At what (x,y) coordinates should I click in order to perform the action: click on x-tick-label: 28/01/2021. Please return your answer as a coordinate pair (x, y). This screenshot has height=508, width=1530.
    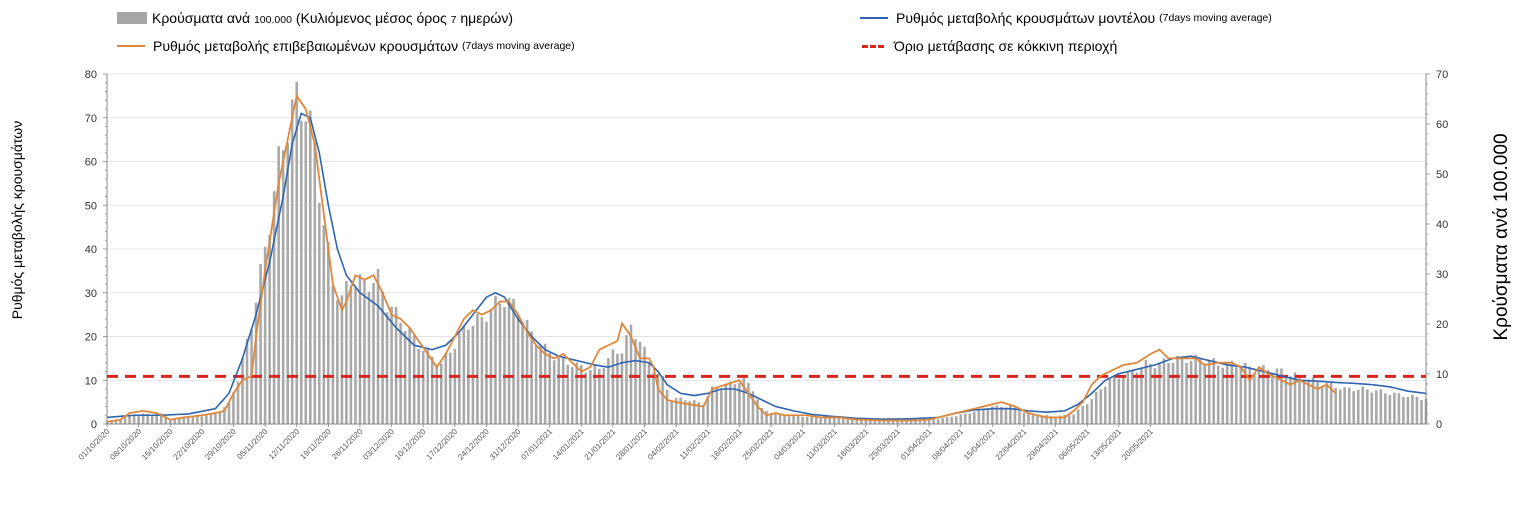
    Looking at the image, I should click on (631, 444).